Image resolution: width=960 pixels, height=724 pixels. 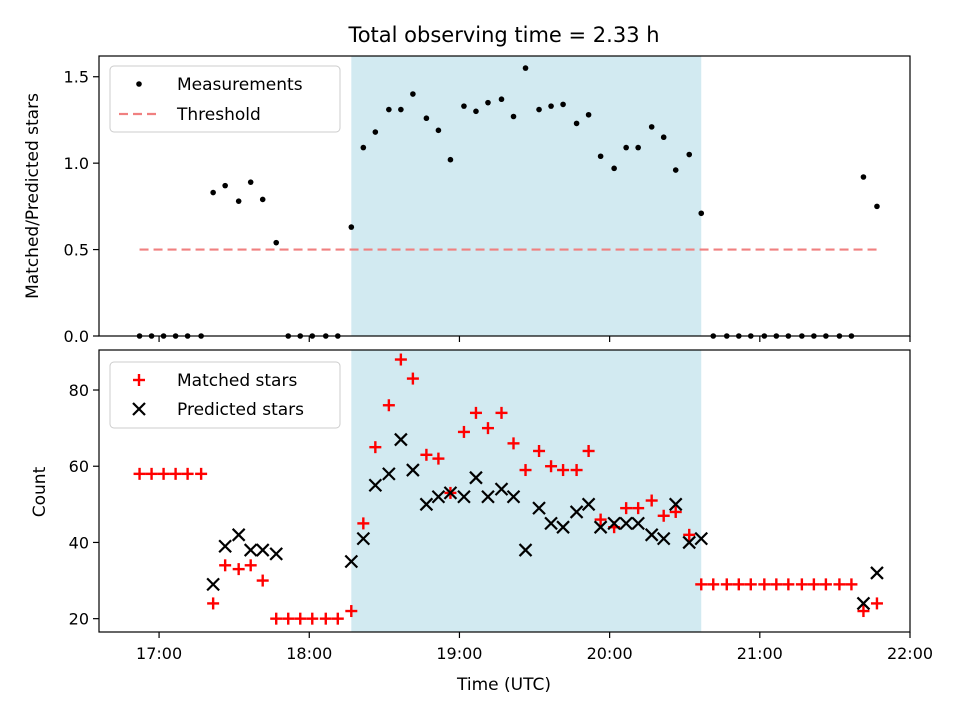 I want to click on count-ytick-label: 60, so click(x=79, y=466).